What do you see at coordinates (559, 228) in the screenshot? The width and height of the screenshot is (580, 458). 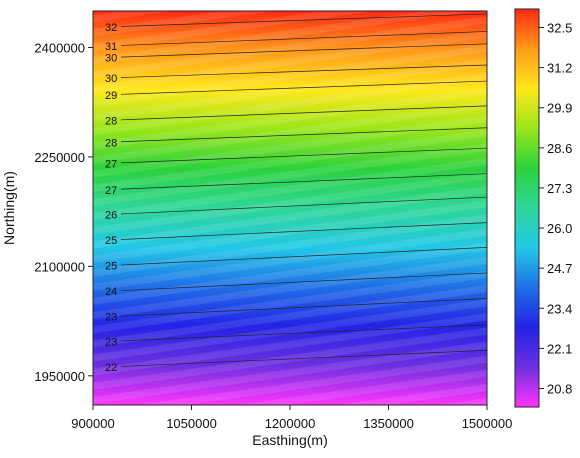 I see `colorbar-tick-label: 26.0` at bounding box center [559, 228].